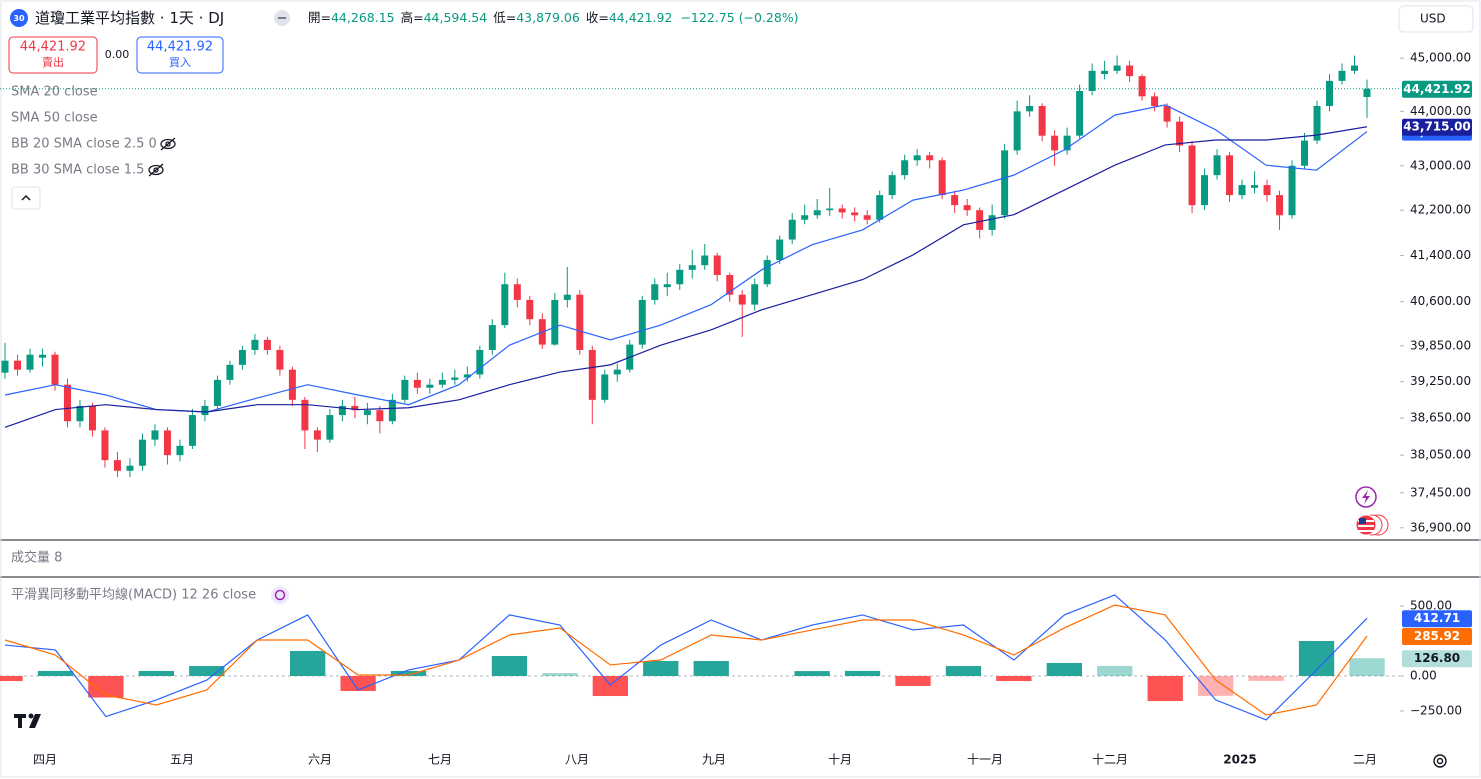 The height and width of the screenshot is (779, 1481). What do you see at coordinates (95, 18) in the screenshot?
I see `symbol-name: 道瓊工業平均指數` at bounding box center [95, 18].